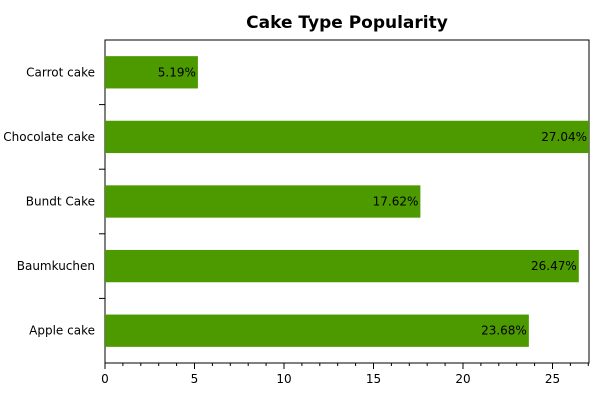 Image resolution: width=600 pixels, height=400 pixels. I want to click on category-label: Bundt Cake, so click(60, 202).